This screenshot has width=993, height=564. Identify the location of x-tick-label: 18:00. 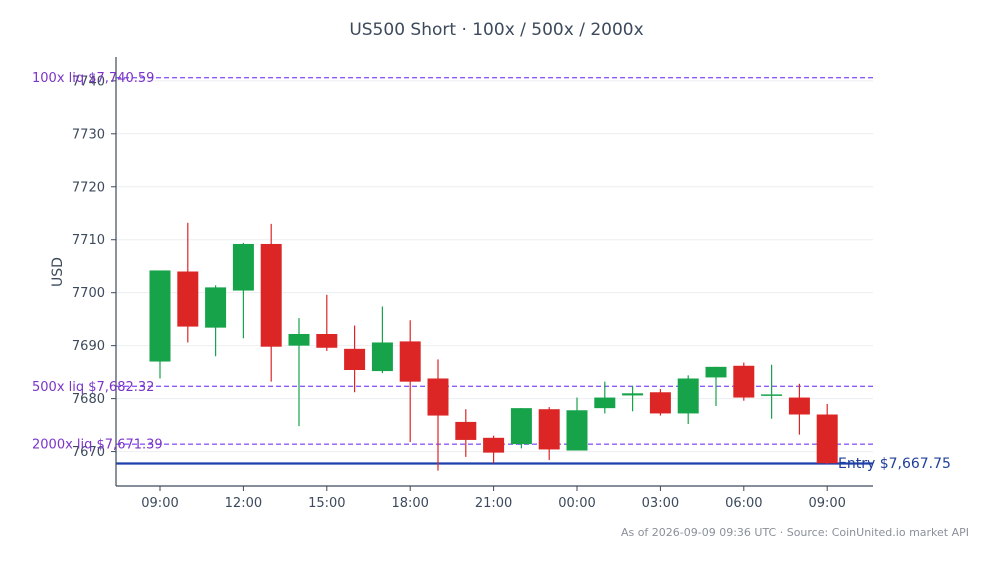
(409, 503).